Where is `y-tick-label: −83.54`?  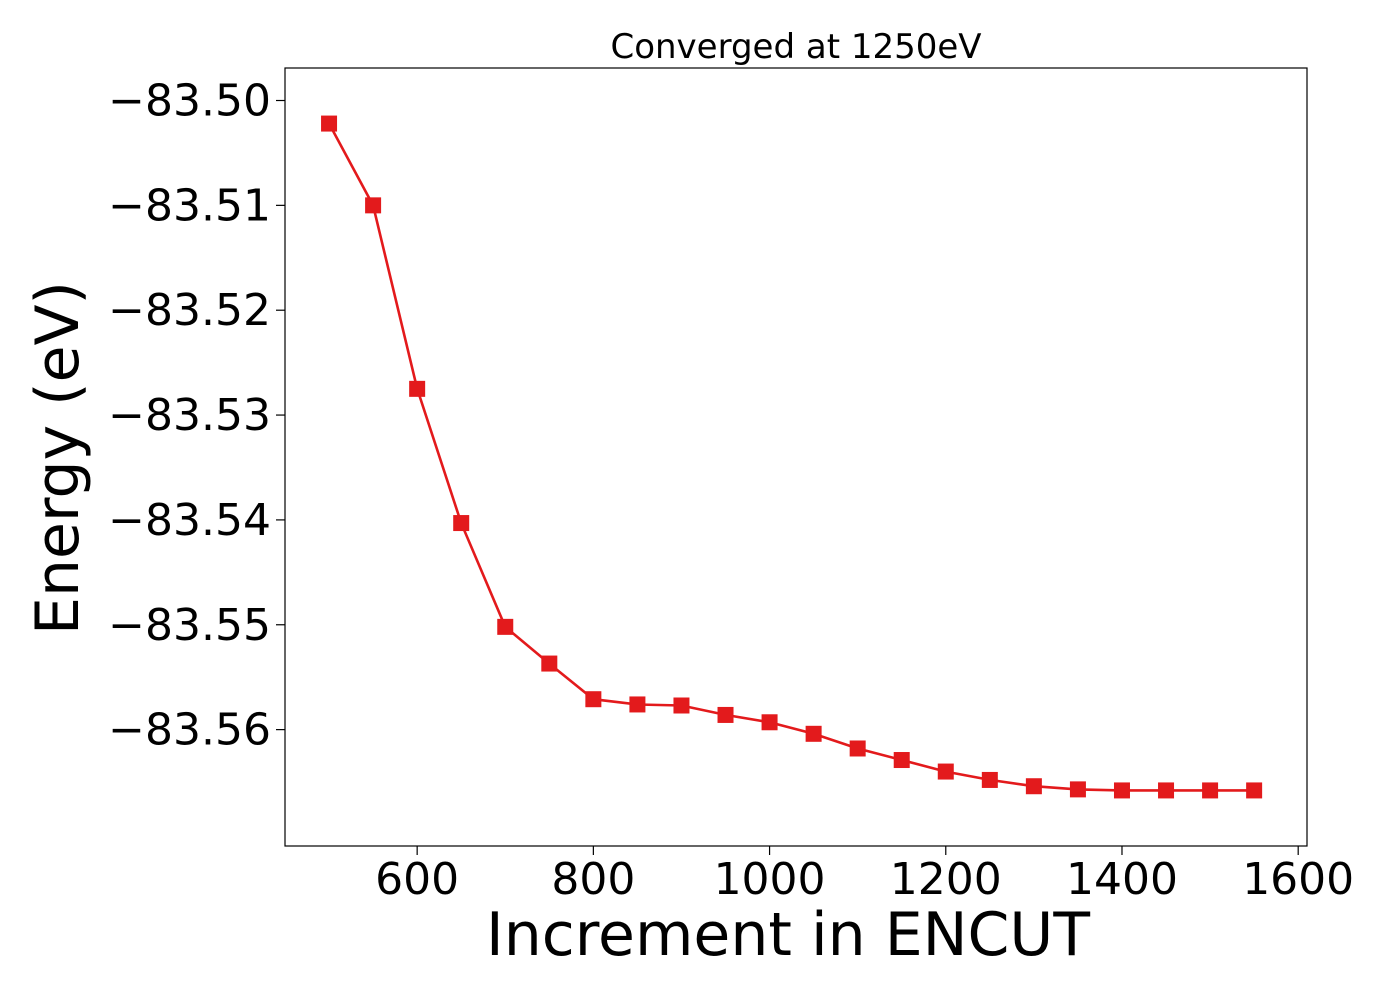 y-tick-label: −83.54 is located at coordinates (189, 520).